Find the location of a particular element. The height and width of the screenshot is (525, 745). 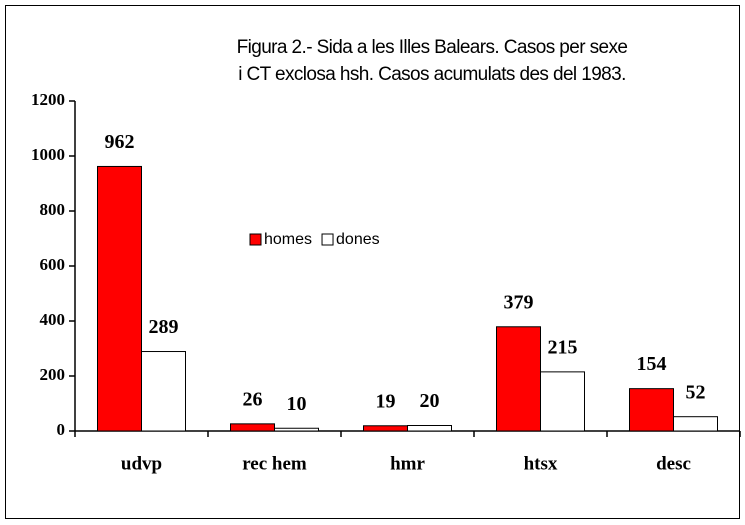

y-tick-label: 800 is located at coordinates (53, 209).